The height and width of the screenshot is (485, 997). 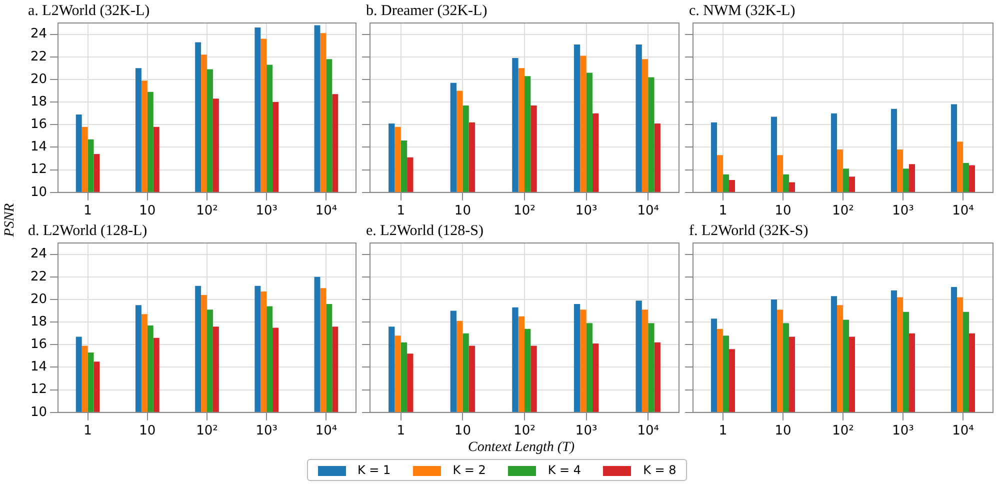 What do you see at coordinates (89, 10) in the screenshot?
I see `chart-title: a. L2World (32K-L)` at bounding box center [89, 10].